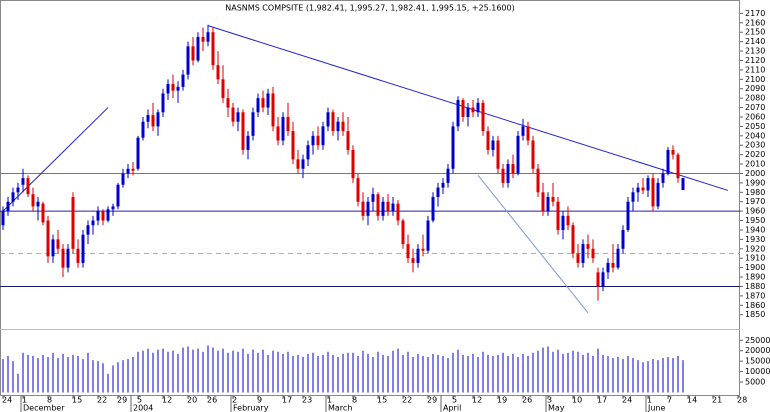 The width and height of the screenshot is (770, 412). I want to click on x-tick-label: 1, so click(649, 400).